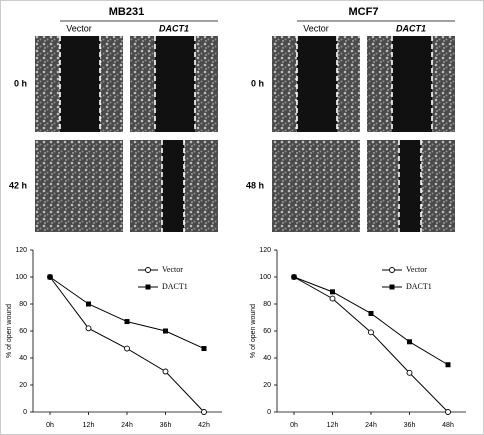  What do you see at coordinates (448, 425) in the screenshot?
I see `x-tick-label: 48h` at bounding box center [448, 425].